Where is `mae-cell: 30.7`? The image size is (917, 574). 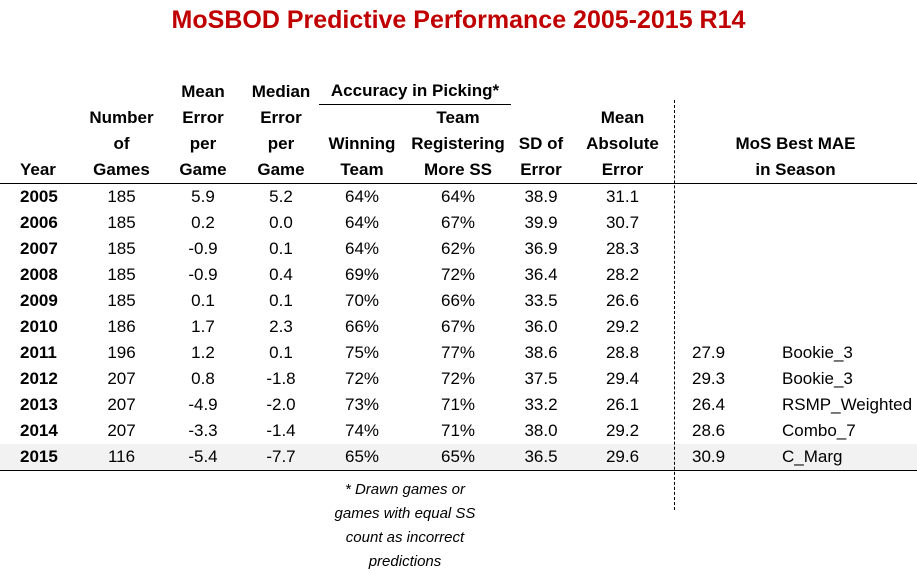
mae-cell: 30.7 is located at coordinates (622, 222).